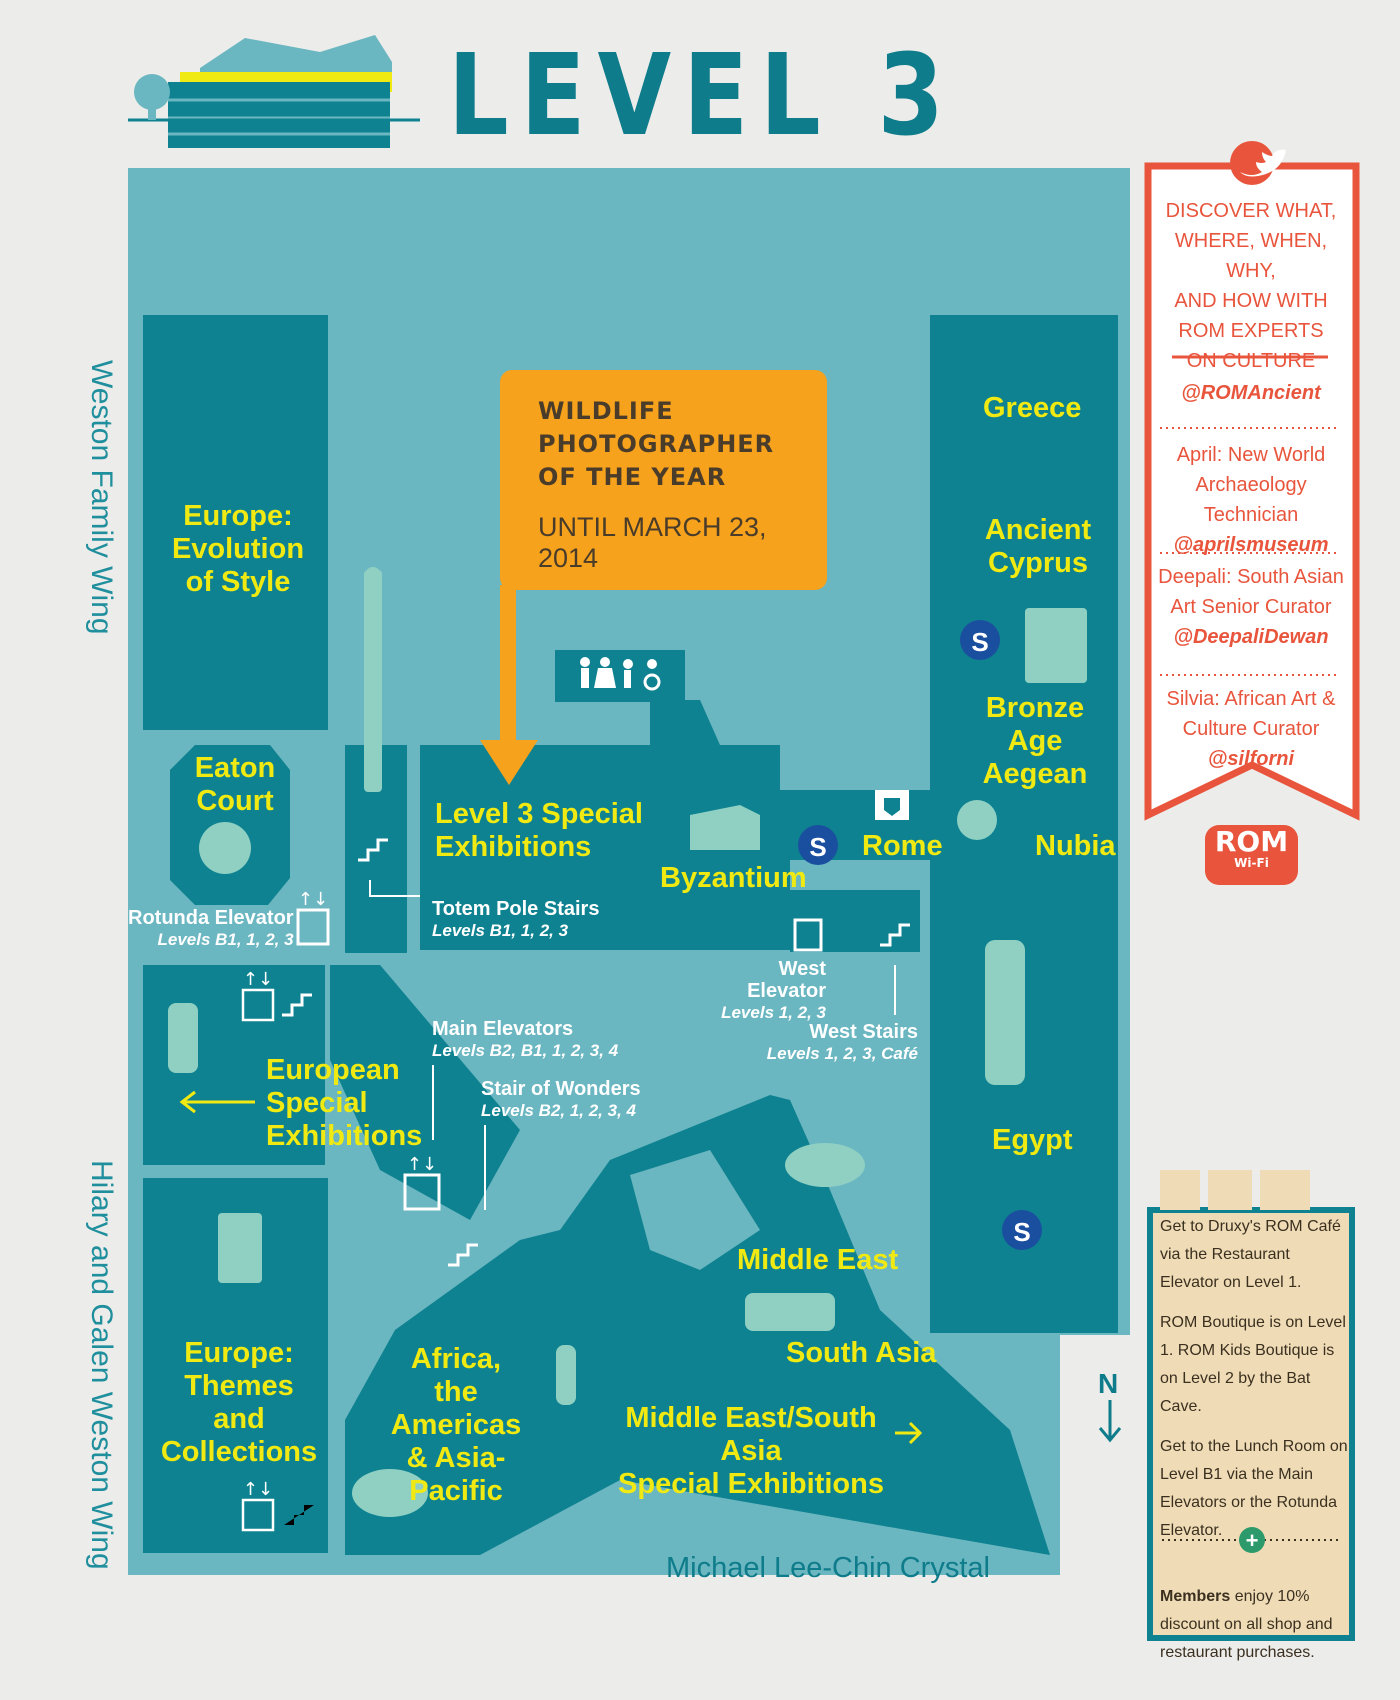 The width and height of the screenshot is (1400, 1700). What do you see at coordinates (818, 1260) in the screenshot?
I see `gallery-label-middle-east: Middle East` at bounding box center [818, 1260].